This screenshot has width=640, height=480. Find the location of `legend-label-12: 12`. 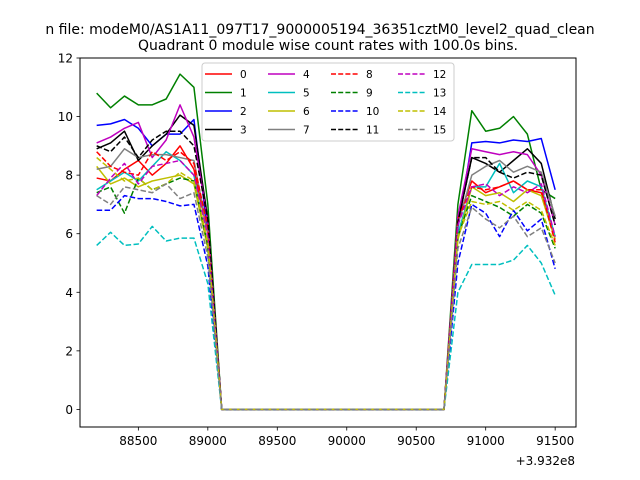

legend-label-12: 12 is located at coordinates (439, 75).